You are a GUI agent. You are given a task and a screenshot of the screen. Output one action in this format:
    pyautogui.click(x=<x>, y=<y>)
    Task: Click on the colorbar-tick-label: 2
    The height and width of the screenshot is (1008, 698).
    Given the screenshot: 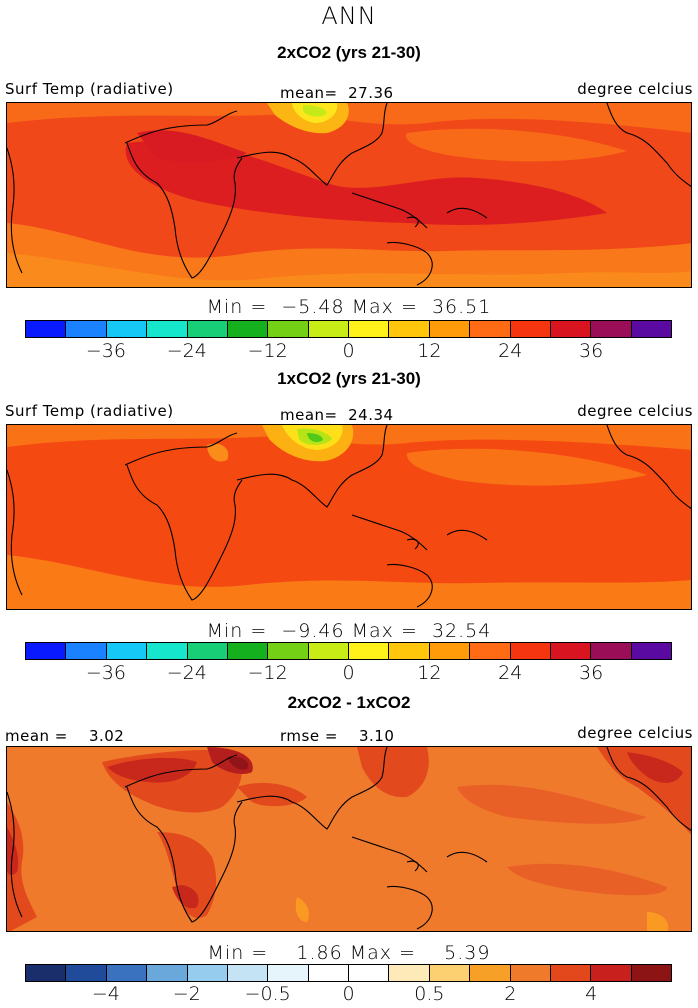 What is the action you would take?
    pyautogui.click(x=510, y=994)
    